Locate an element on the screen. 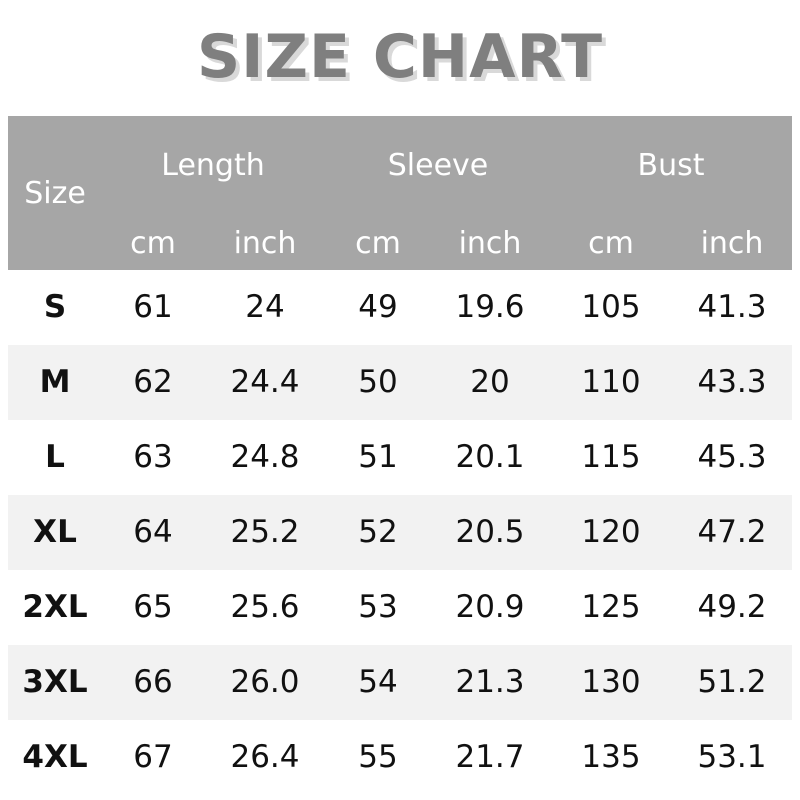 This screenshot has width=800, height=800. value-cell: 45.3 is located at coordinates (732, 457).